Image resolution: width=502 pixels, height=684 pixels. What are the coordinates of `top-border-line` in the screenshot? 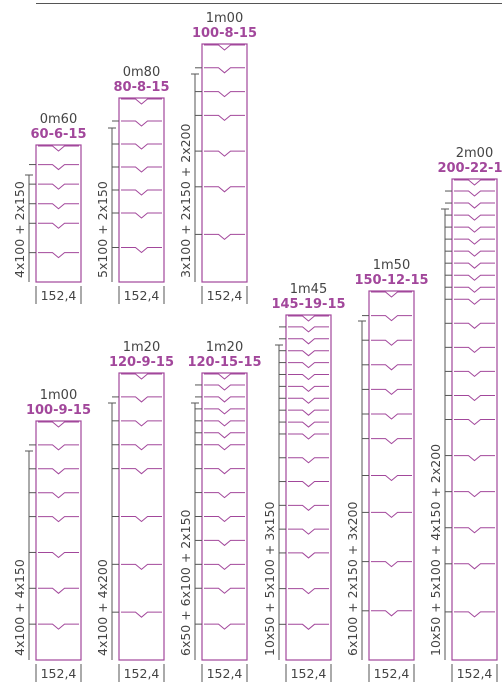 It's located at (269, 3).